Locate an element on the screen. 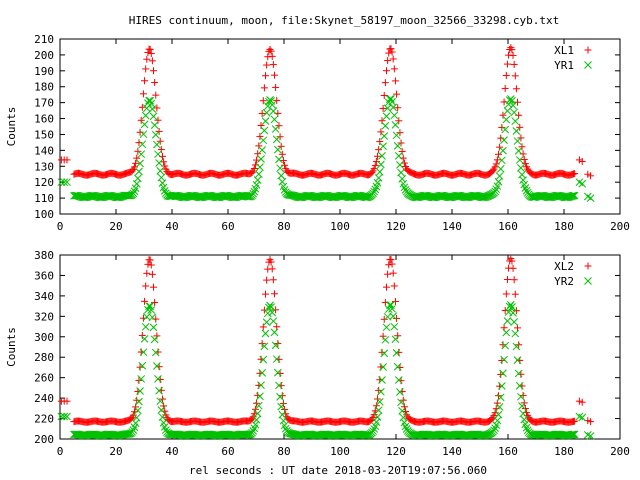 The image size is (640, 480). x-tick-label: 140 is located at coordinates (452, 451).